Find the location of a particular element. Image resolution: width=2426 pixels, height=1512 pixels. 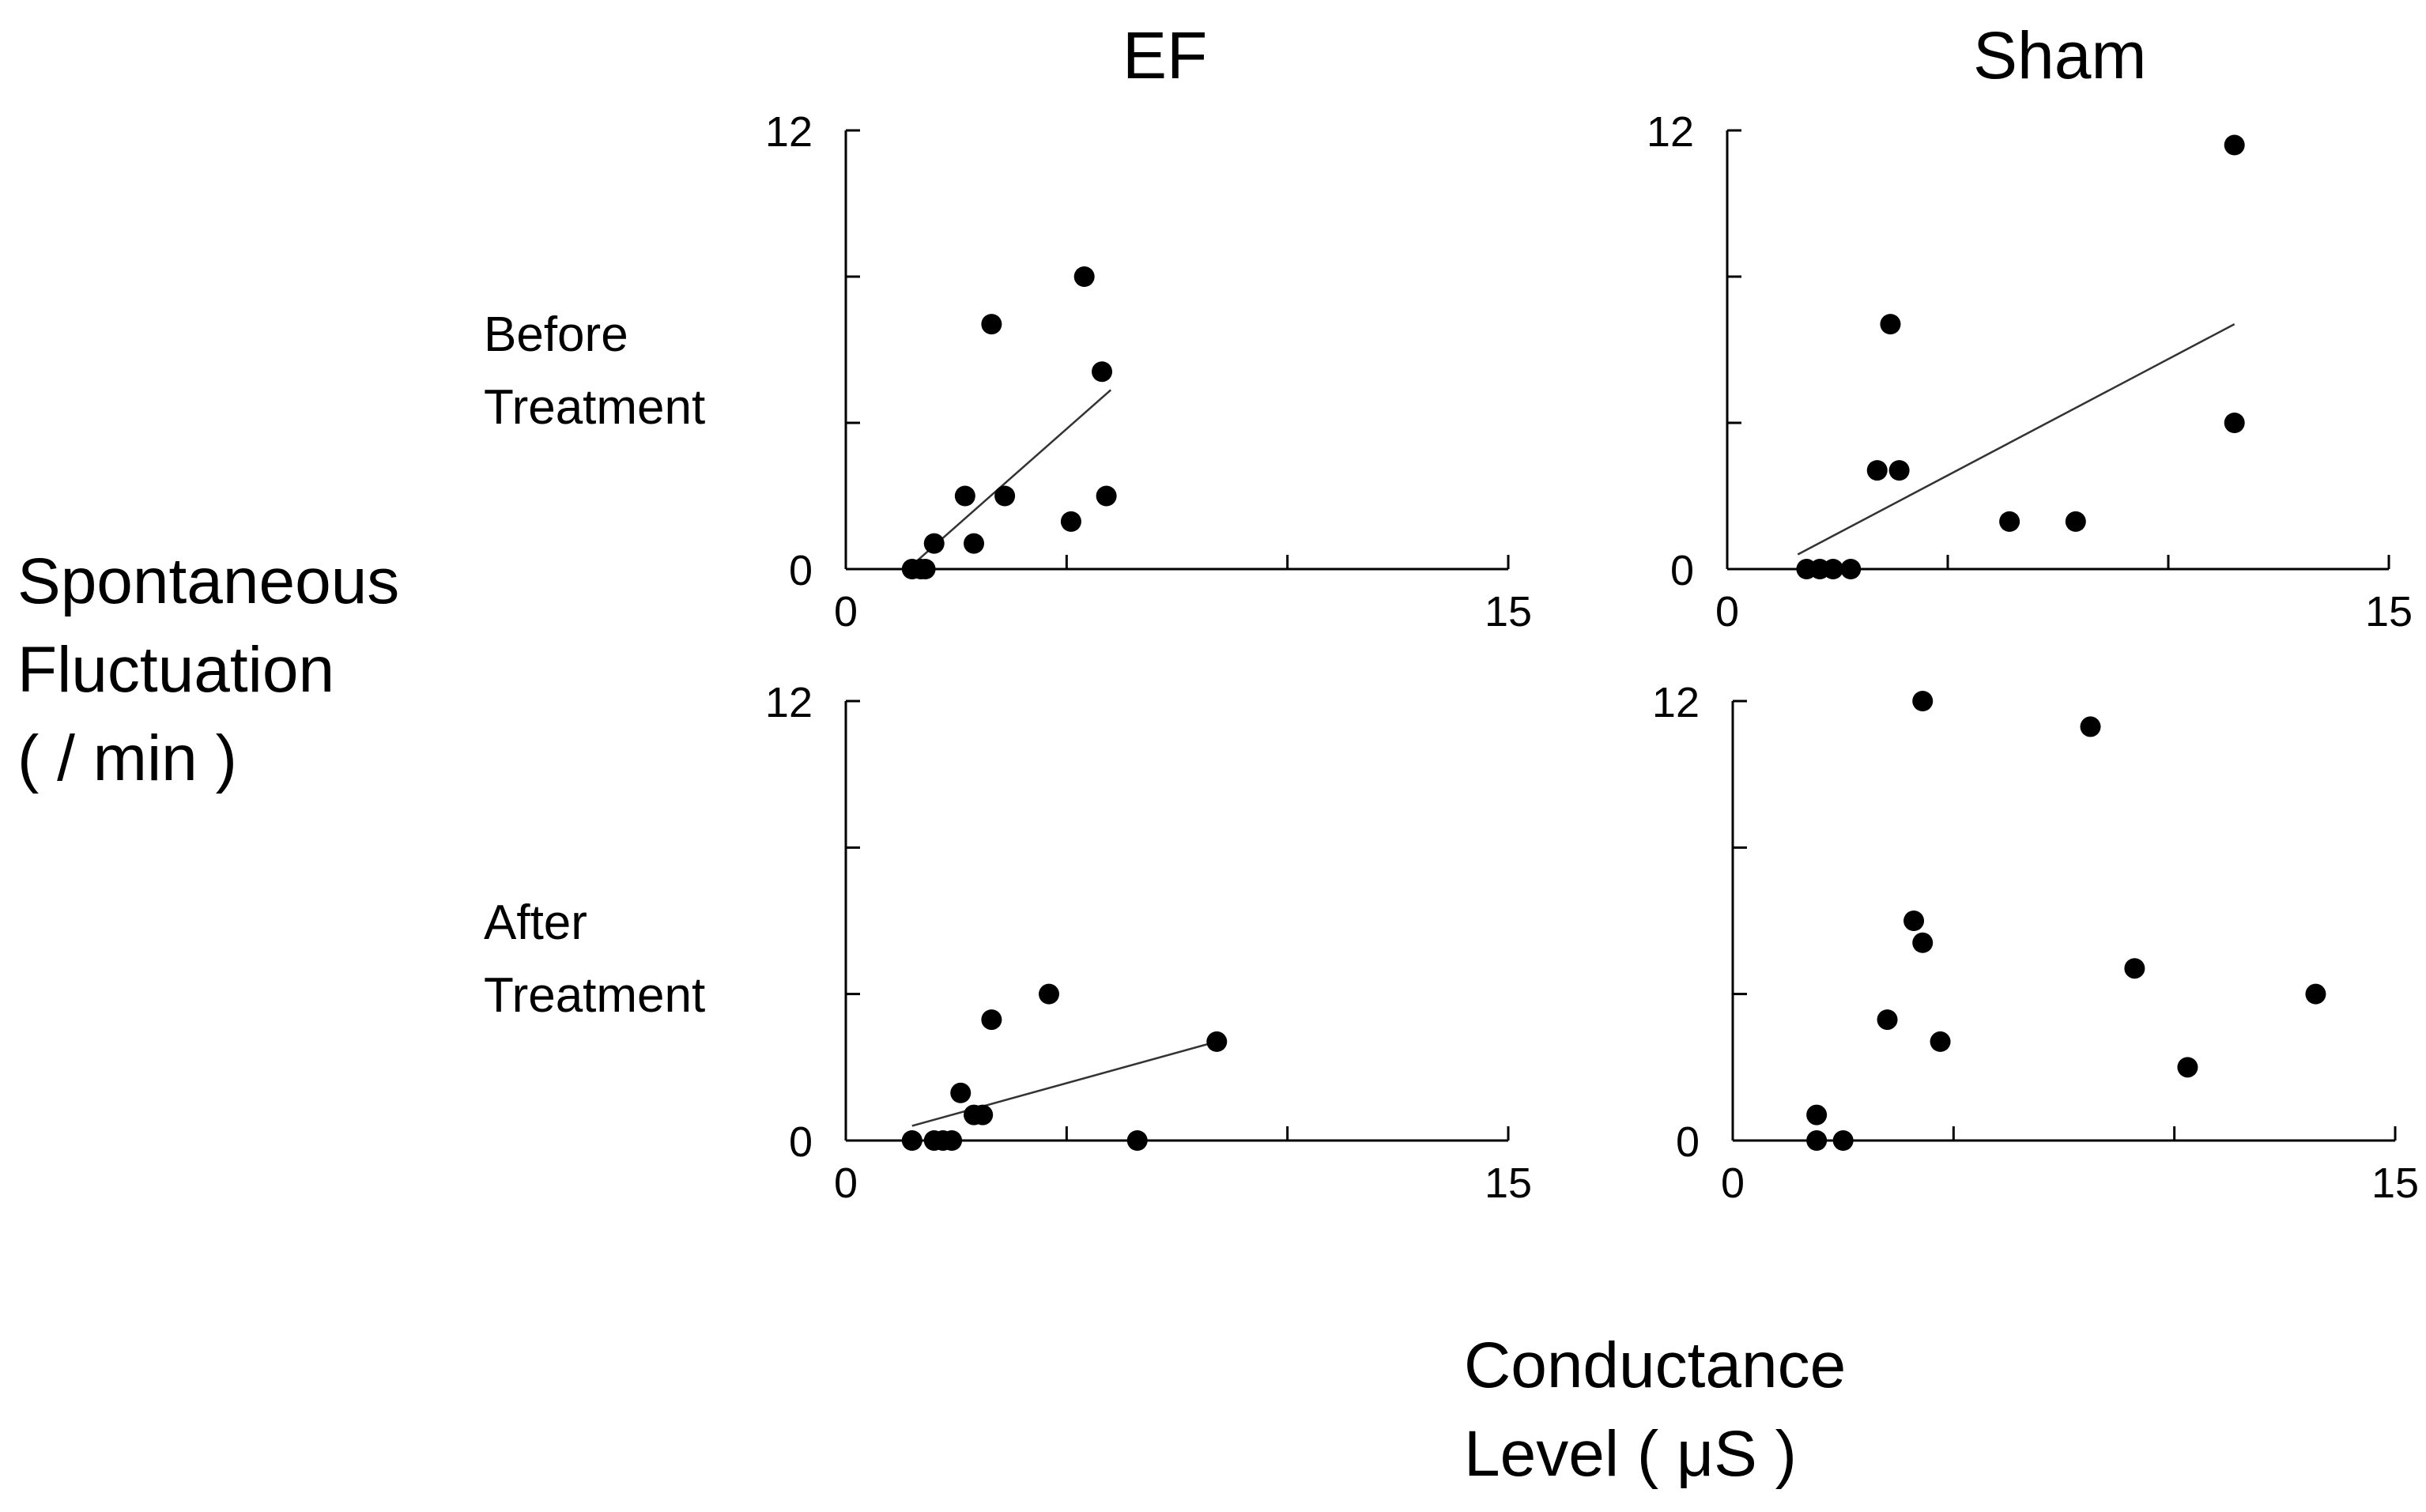

ef-after-x-tick-label-min: 0 is located at coordinates (846, 1183).